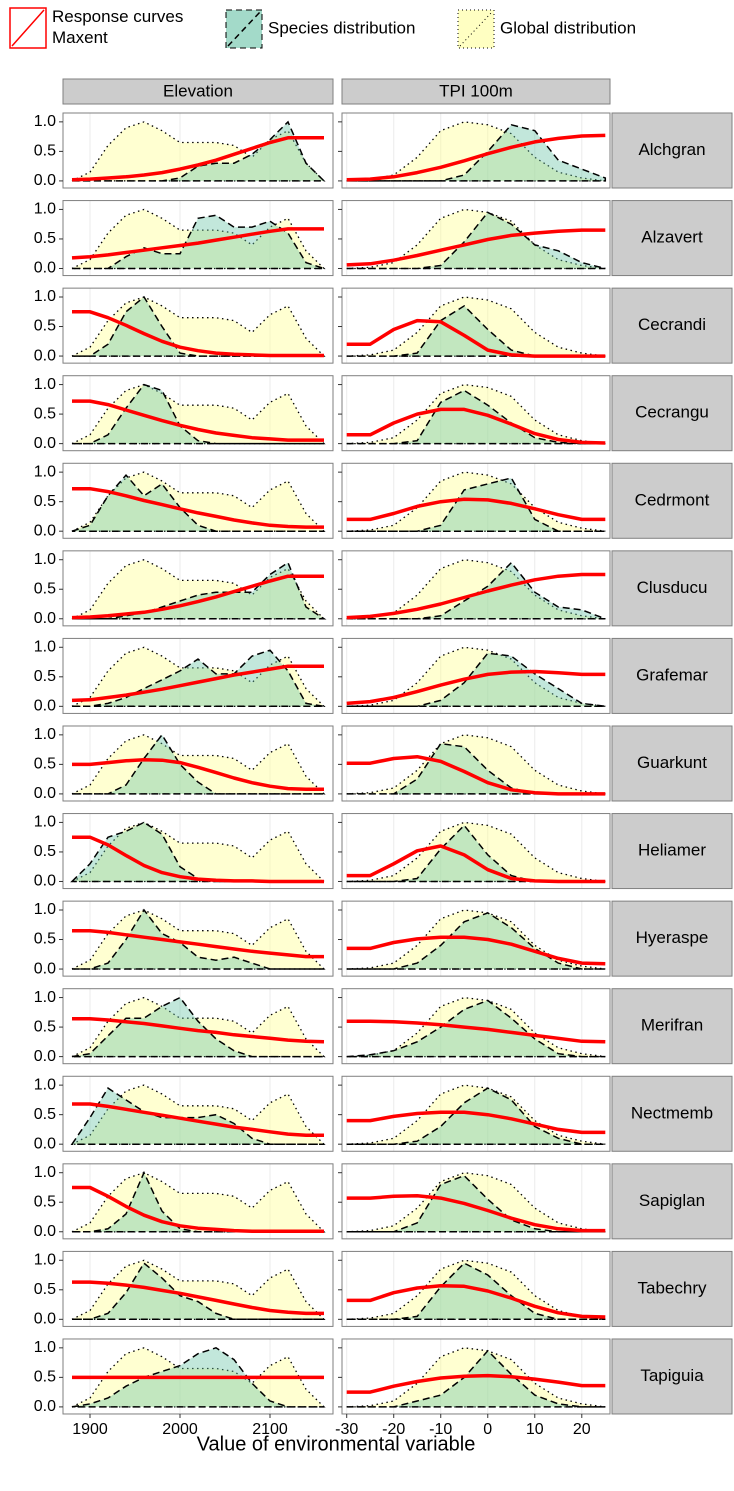  I want to click on row-label: Alzavert, so click(672, 237).